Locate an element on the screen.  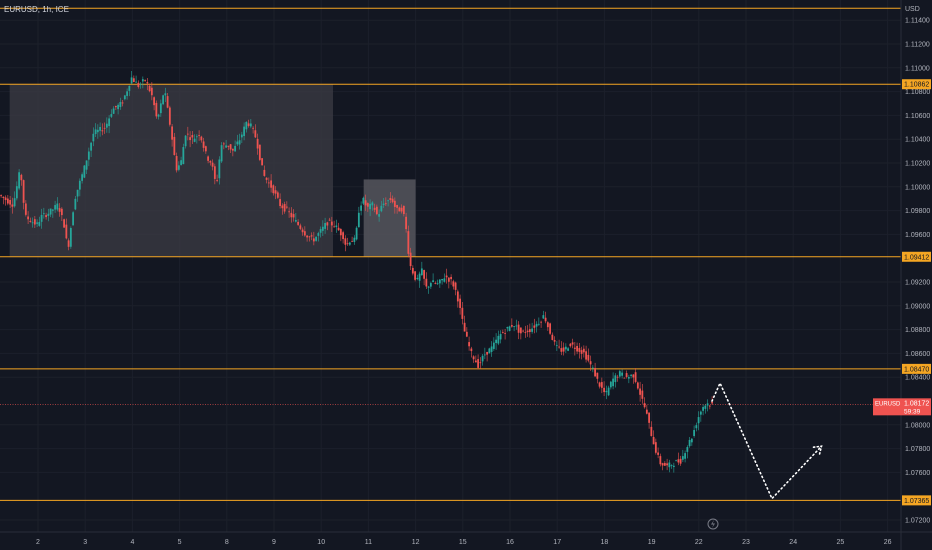
level-tag-1: 1.09412 is located at coordinates (916, 257).